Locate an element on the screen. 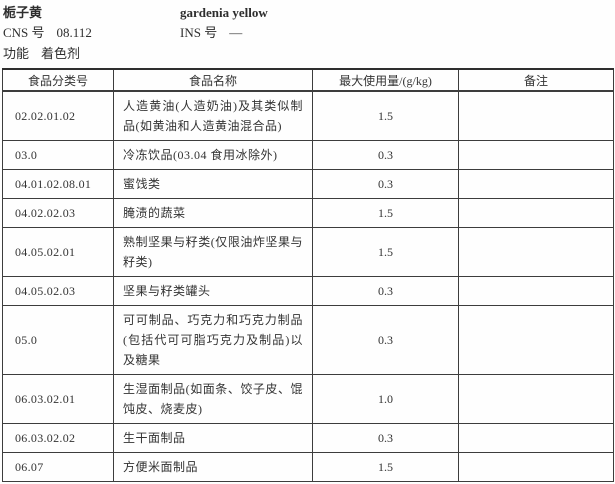 This screenshot has width=615, height=484. function-value: 着色剂 is located at coordinates (61, 53).